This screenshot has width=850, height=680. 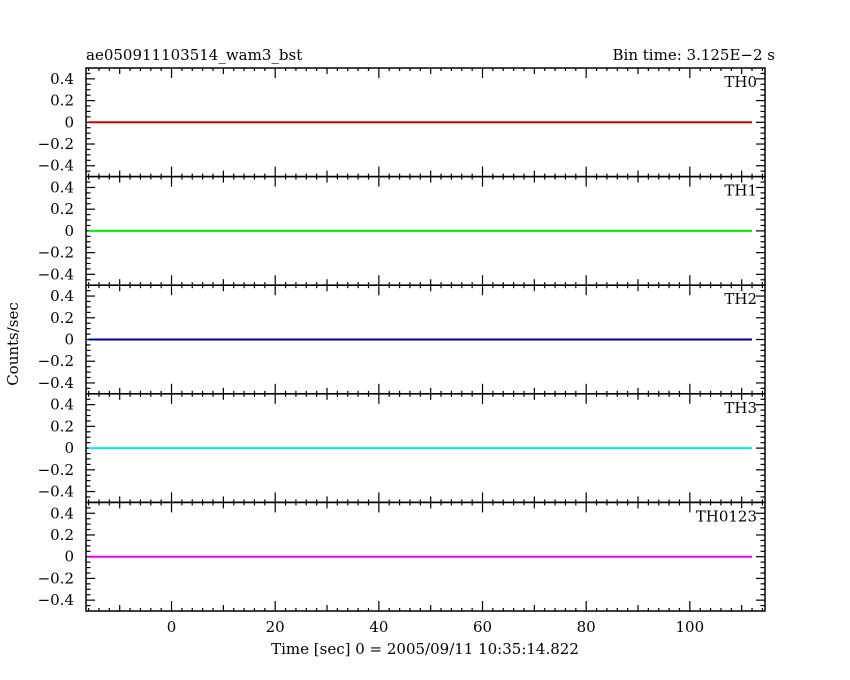 I want to click on x-tick-label: 20, so click(x=275, y=627).